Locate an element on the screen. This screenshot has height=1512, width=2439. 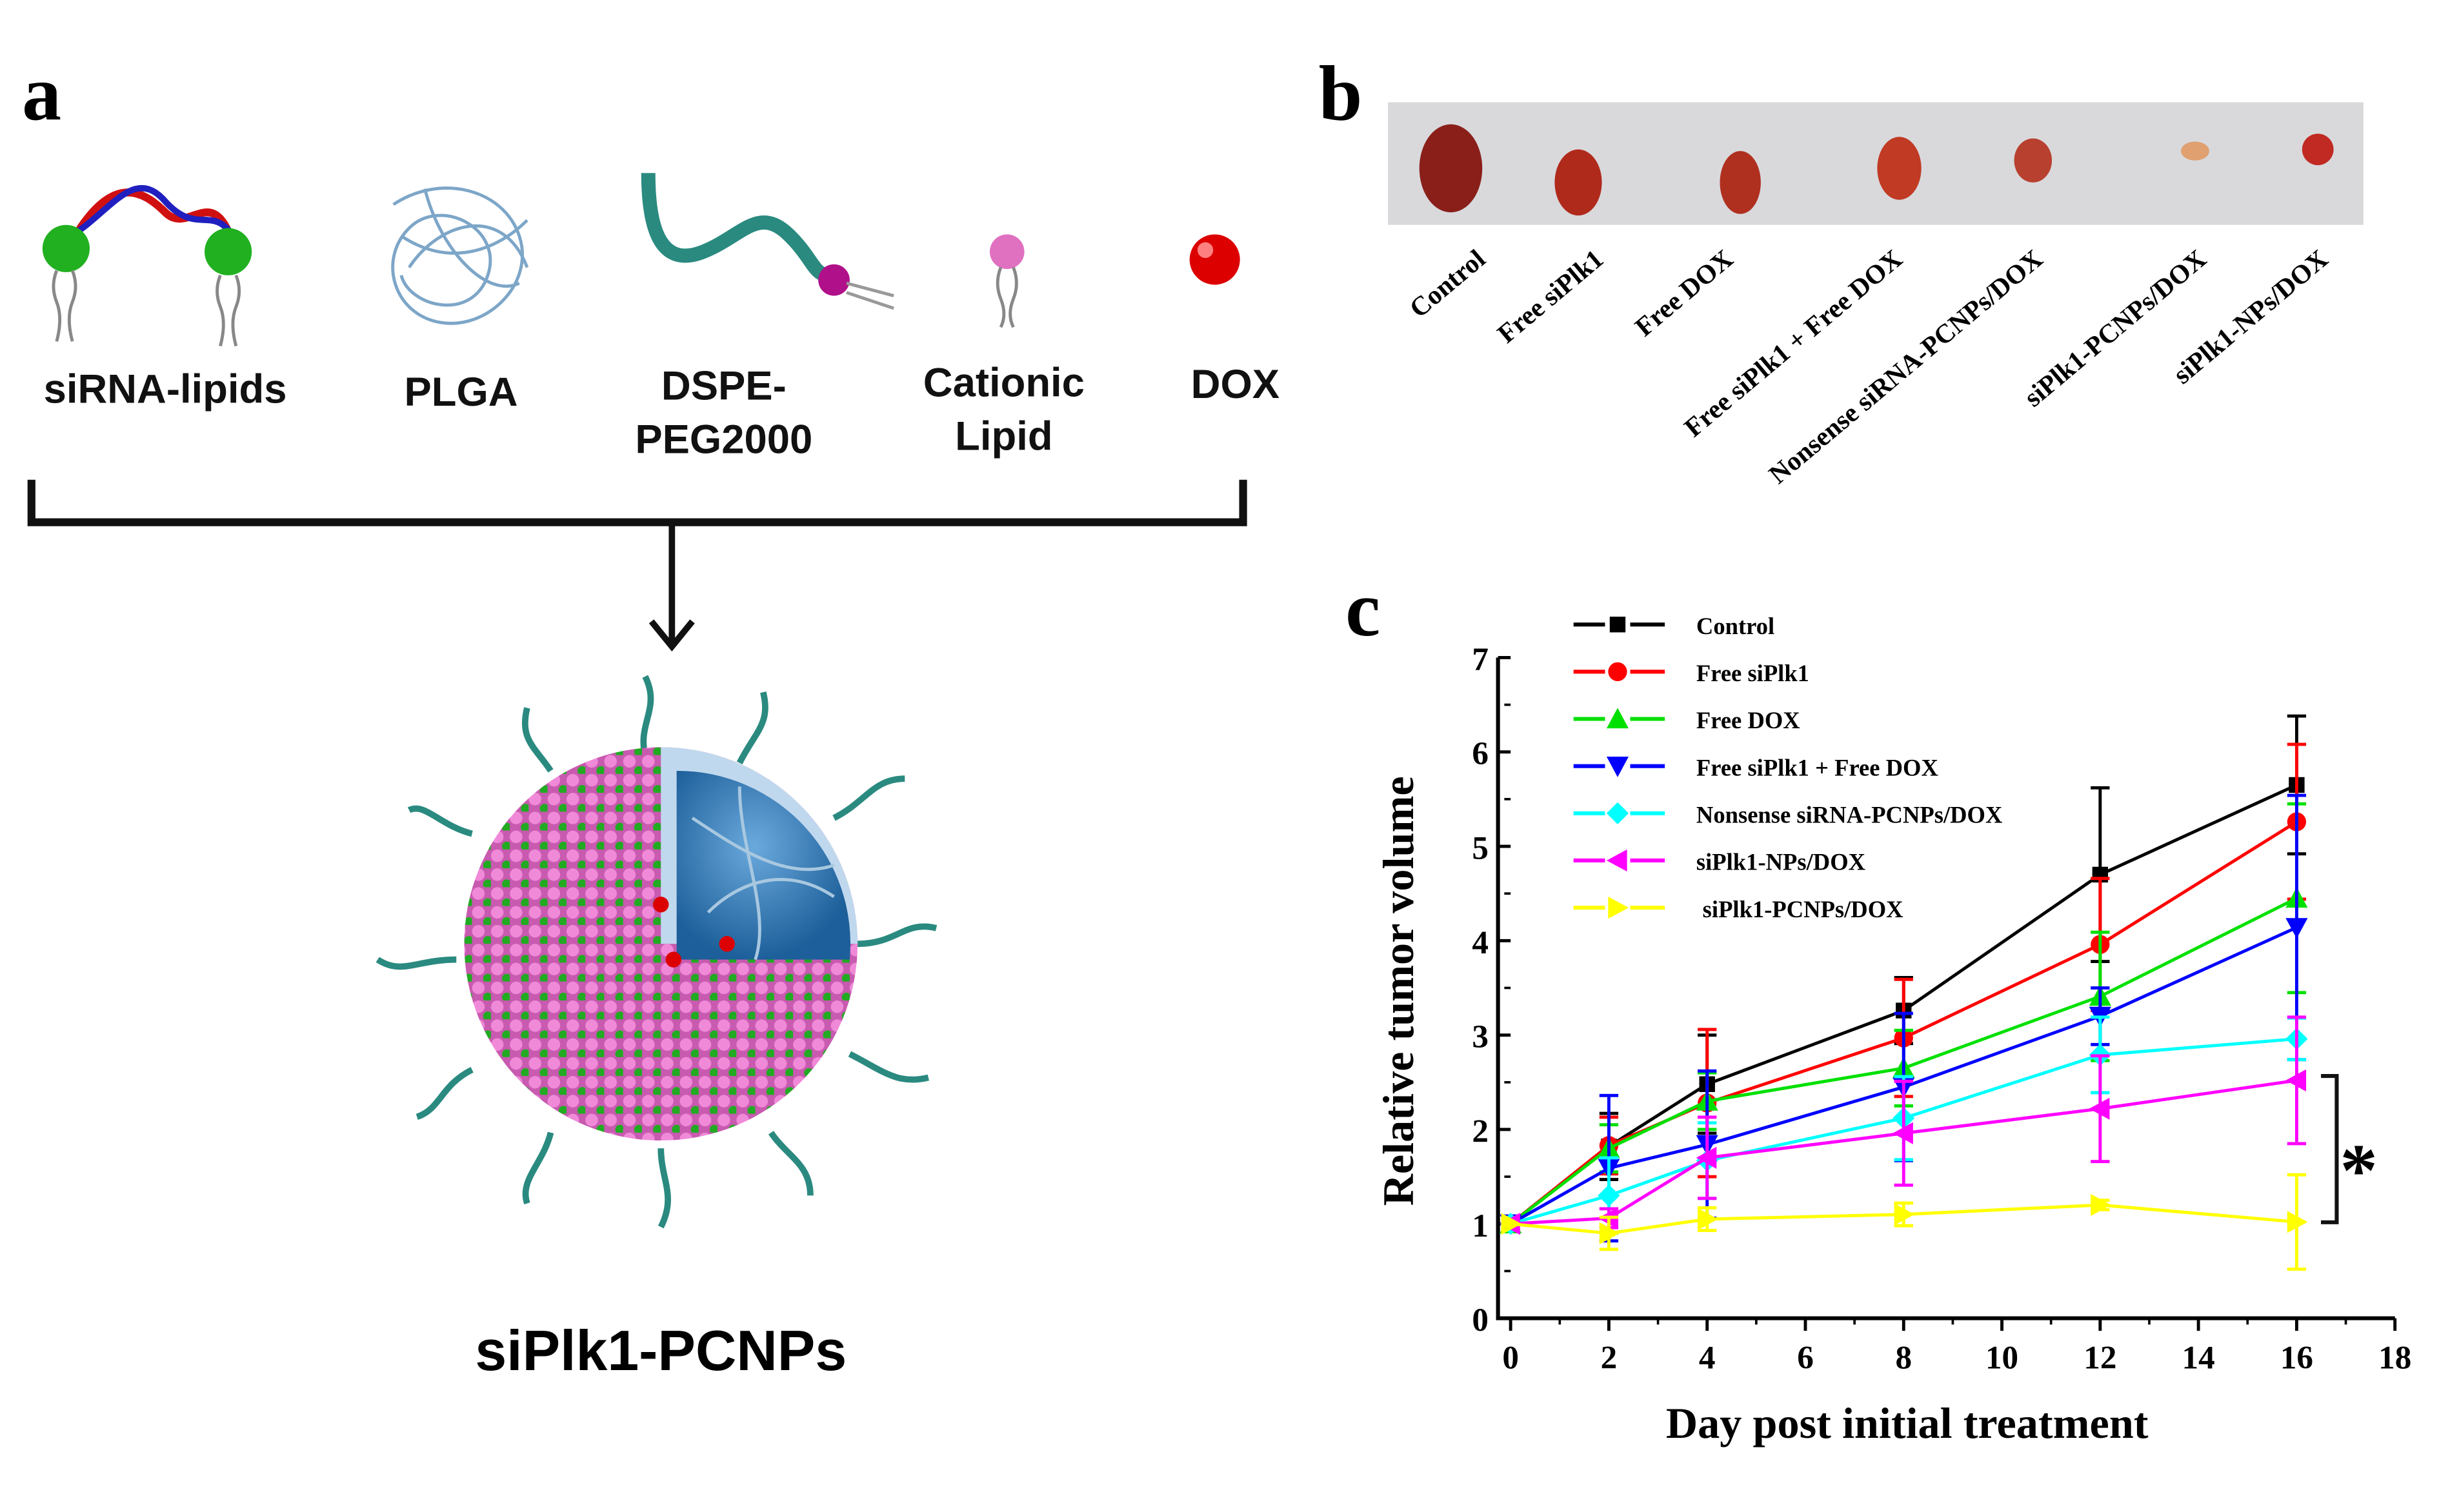
component-label-plga: PLGA is located at coordinates (461, 392).